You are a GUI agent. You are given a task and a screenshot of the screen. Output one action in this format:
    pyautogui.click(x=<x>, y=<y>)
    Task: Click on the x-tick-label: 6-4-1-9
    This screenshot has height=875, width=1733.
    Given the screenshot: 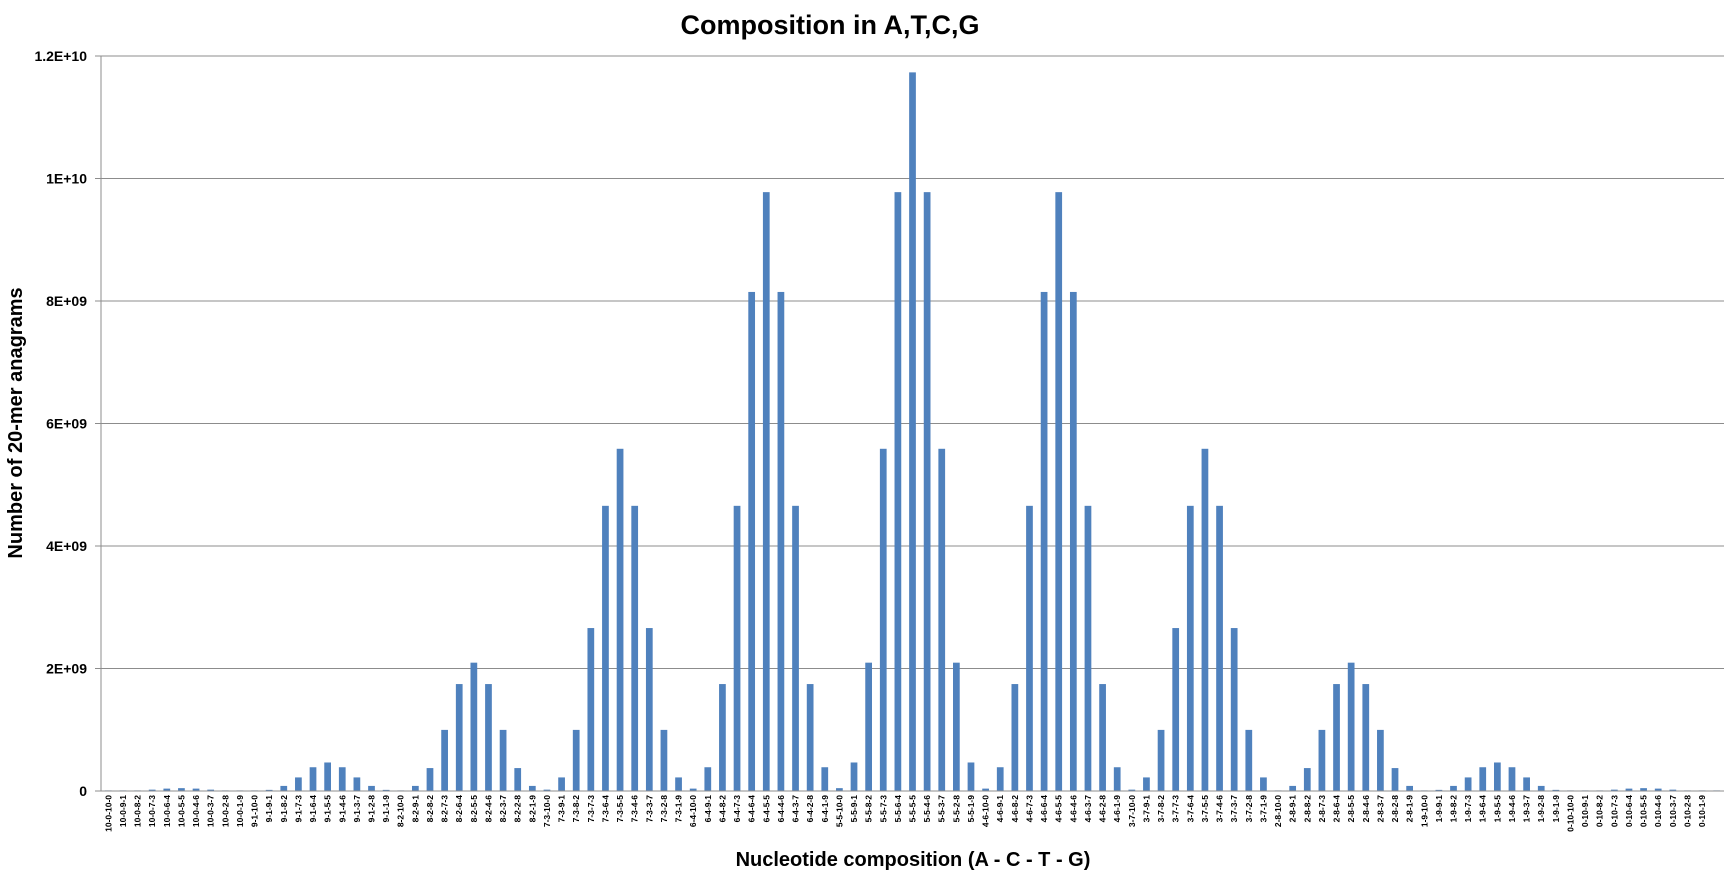 What is the action you would take?
    pyautogui.click(x=825, y=809)
    